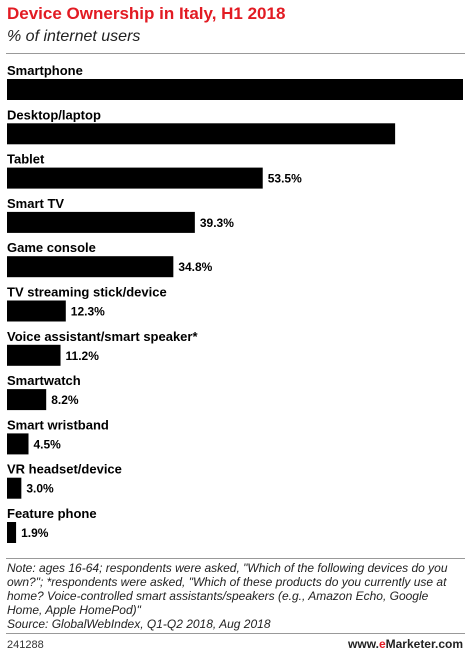  What do you see at coordinates (45, 70) in the screenshot?
I see `category-label-smartphone: Smartphone` at bounding box center [45, 70].